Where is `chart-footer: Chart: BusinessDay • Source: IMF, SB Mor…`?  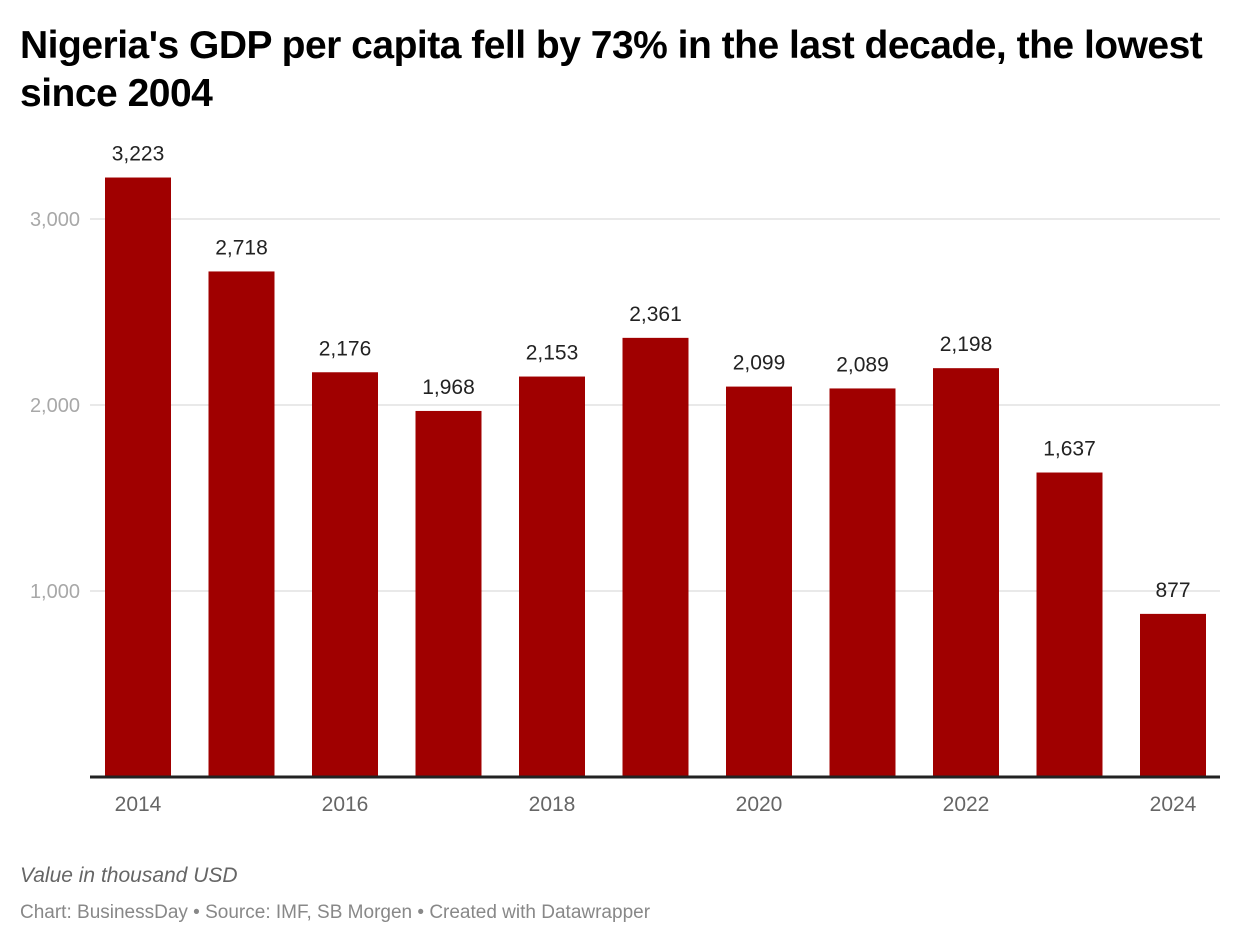
chart-footer: Chart: BusinessDay • Source: IMF, SB Mor… is located at coordinates (335, 913).